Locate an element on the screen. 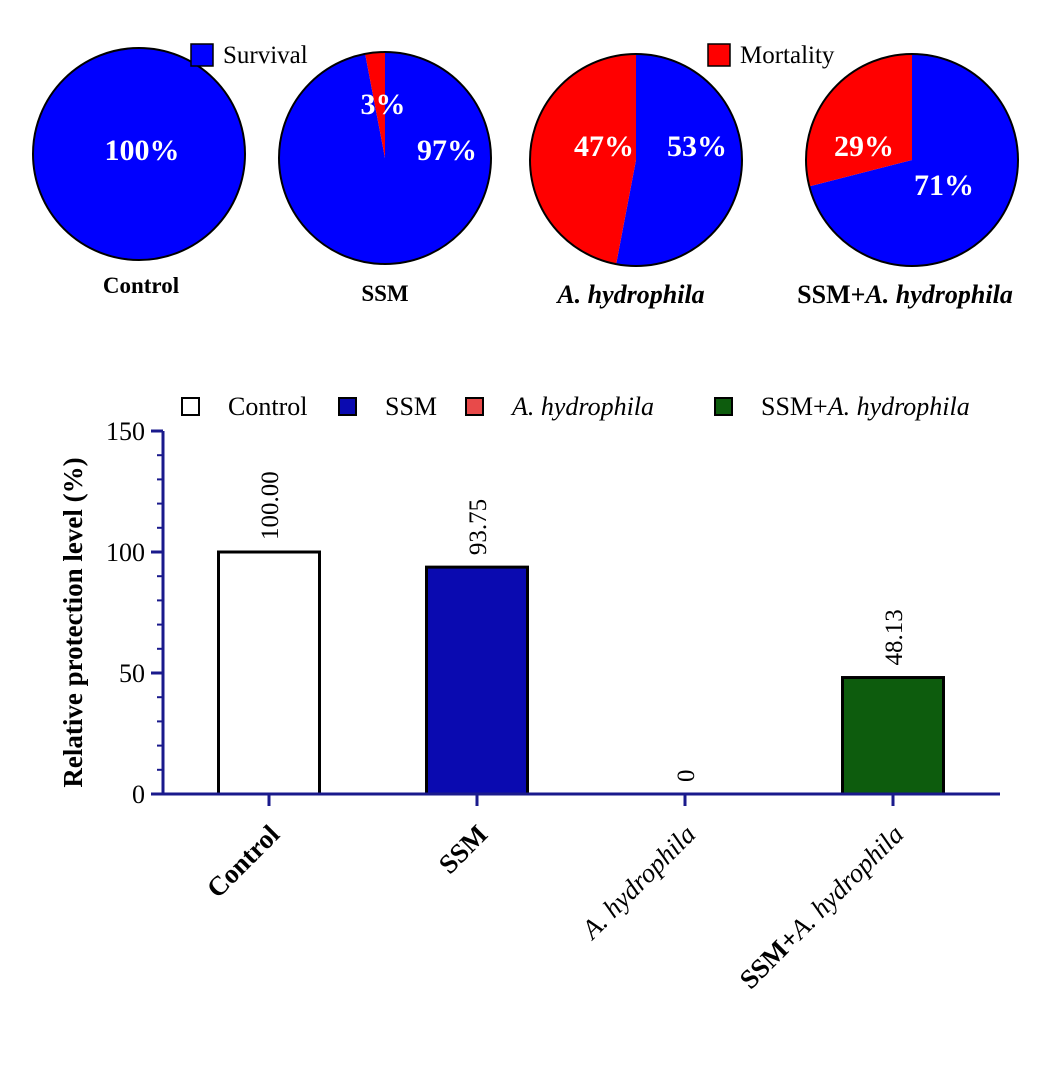  bar-legend-item-4: SSM+A. hydrophila is located at coordinates (842, 406).